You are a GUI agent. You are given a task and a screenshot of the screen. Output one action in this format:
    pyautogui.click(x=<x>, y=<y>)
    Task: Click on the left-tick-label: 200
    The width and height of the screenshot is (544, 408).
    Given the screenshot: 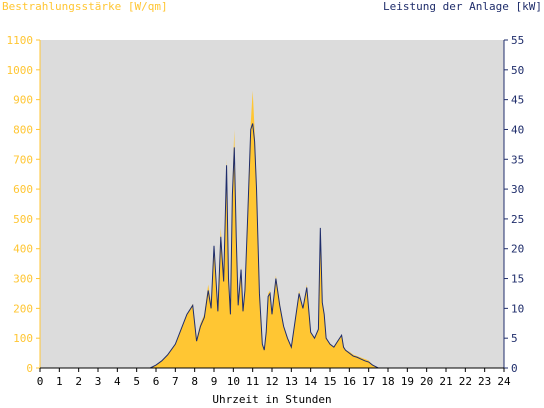 What is the action you would take?
    pyautogui.click(x=23, y=308)
    